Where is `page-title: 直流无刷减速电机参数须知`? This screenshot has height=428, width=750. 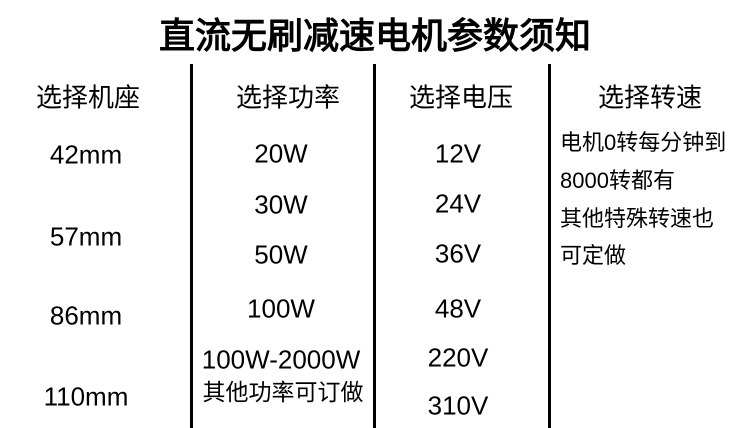 page-title: 直流无刷减速电机参数须知 is located at coordinates (375, 35).